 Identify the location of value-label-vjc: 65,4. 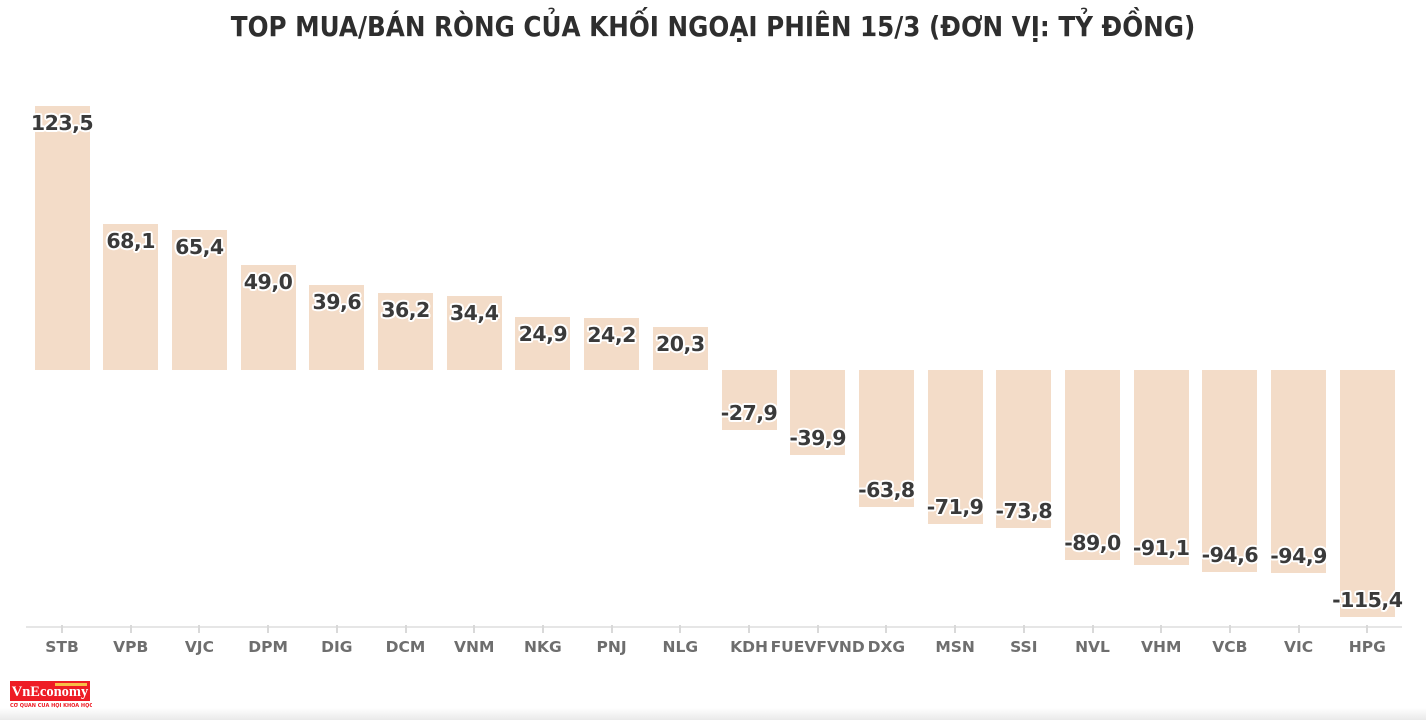
(199, 247).